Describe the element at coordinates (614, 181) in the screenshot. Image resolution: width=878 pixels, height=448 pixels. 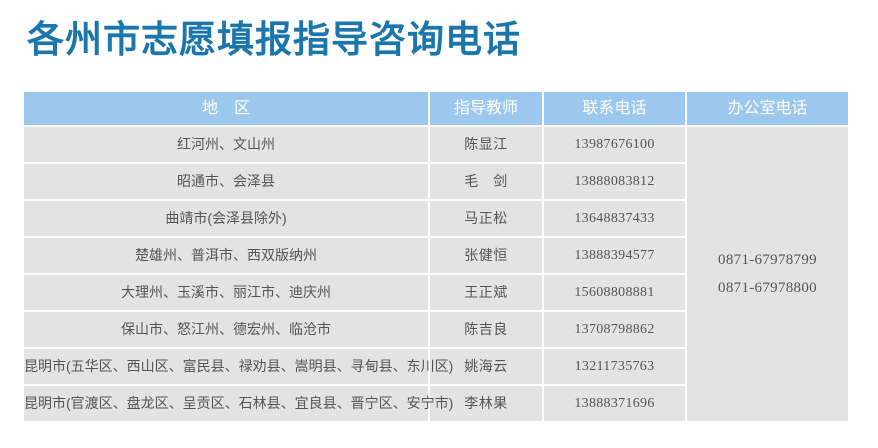
I see `cell-phone: 13888083812` at that location.